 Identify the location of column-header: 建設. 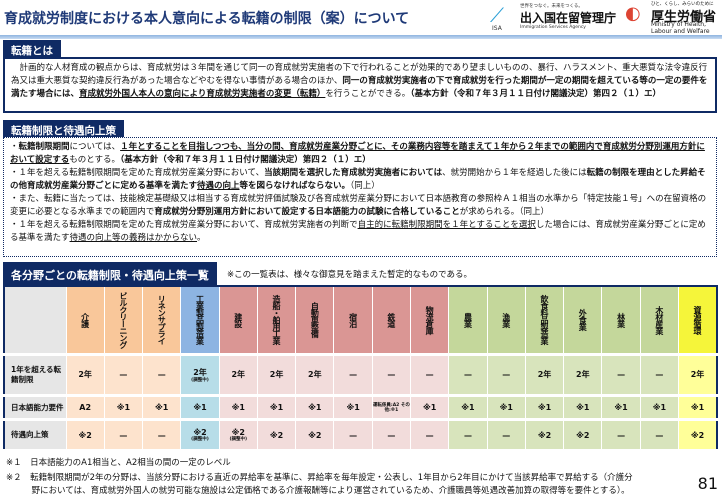
(238, 321).